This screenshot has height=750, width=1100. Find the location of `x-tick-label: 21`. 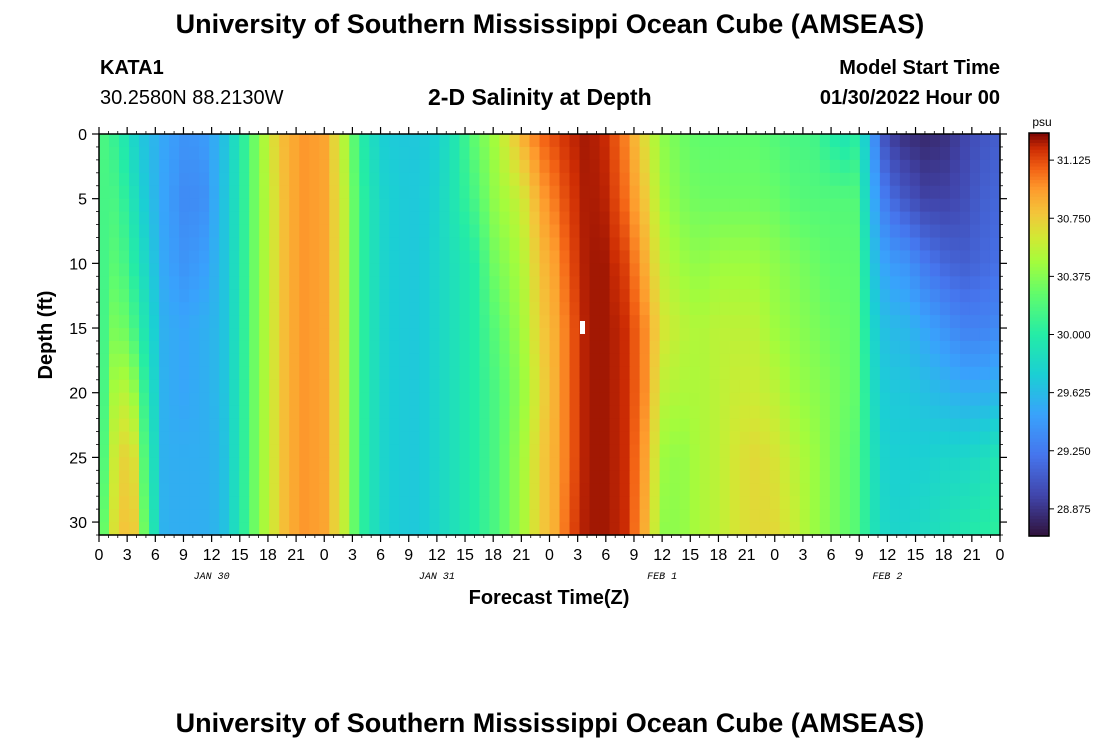

x-tick-label: 21 is located at coordinates (296, 555).